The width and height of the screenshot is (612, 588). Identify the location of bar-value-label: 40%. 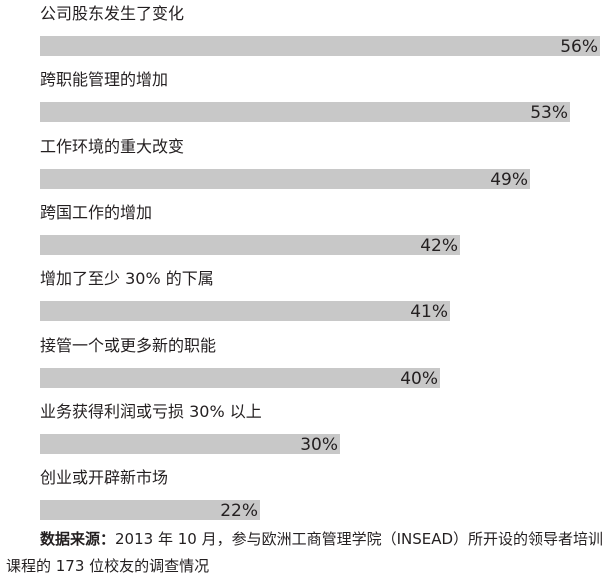
(419, 379).